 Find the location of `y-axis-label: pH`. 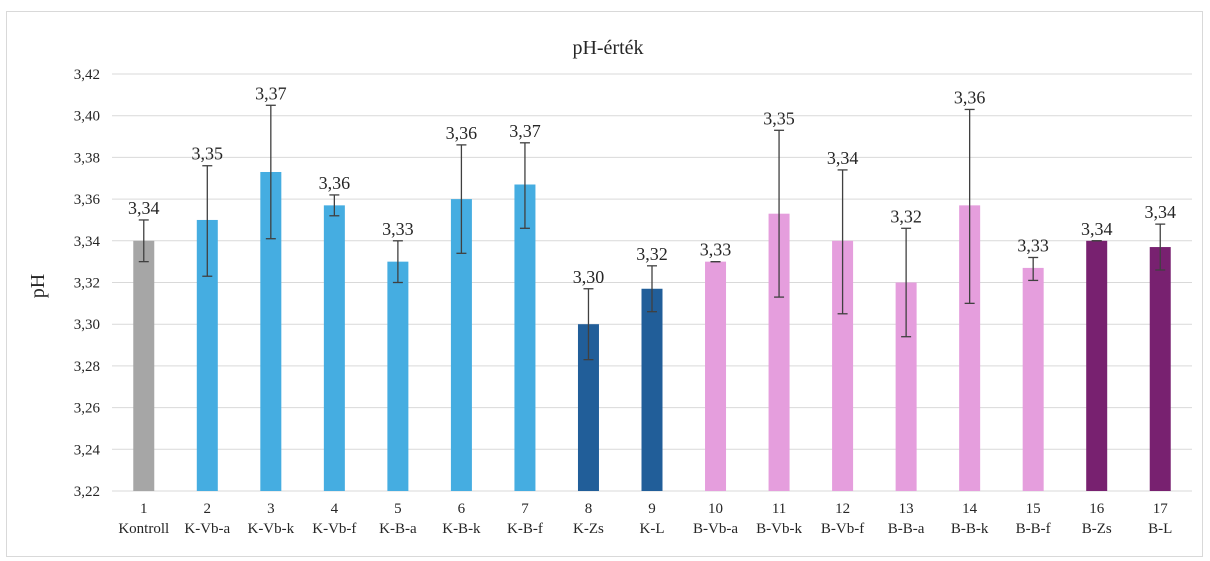

y-axis-label: pH is located at coordinates (38, 286).